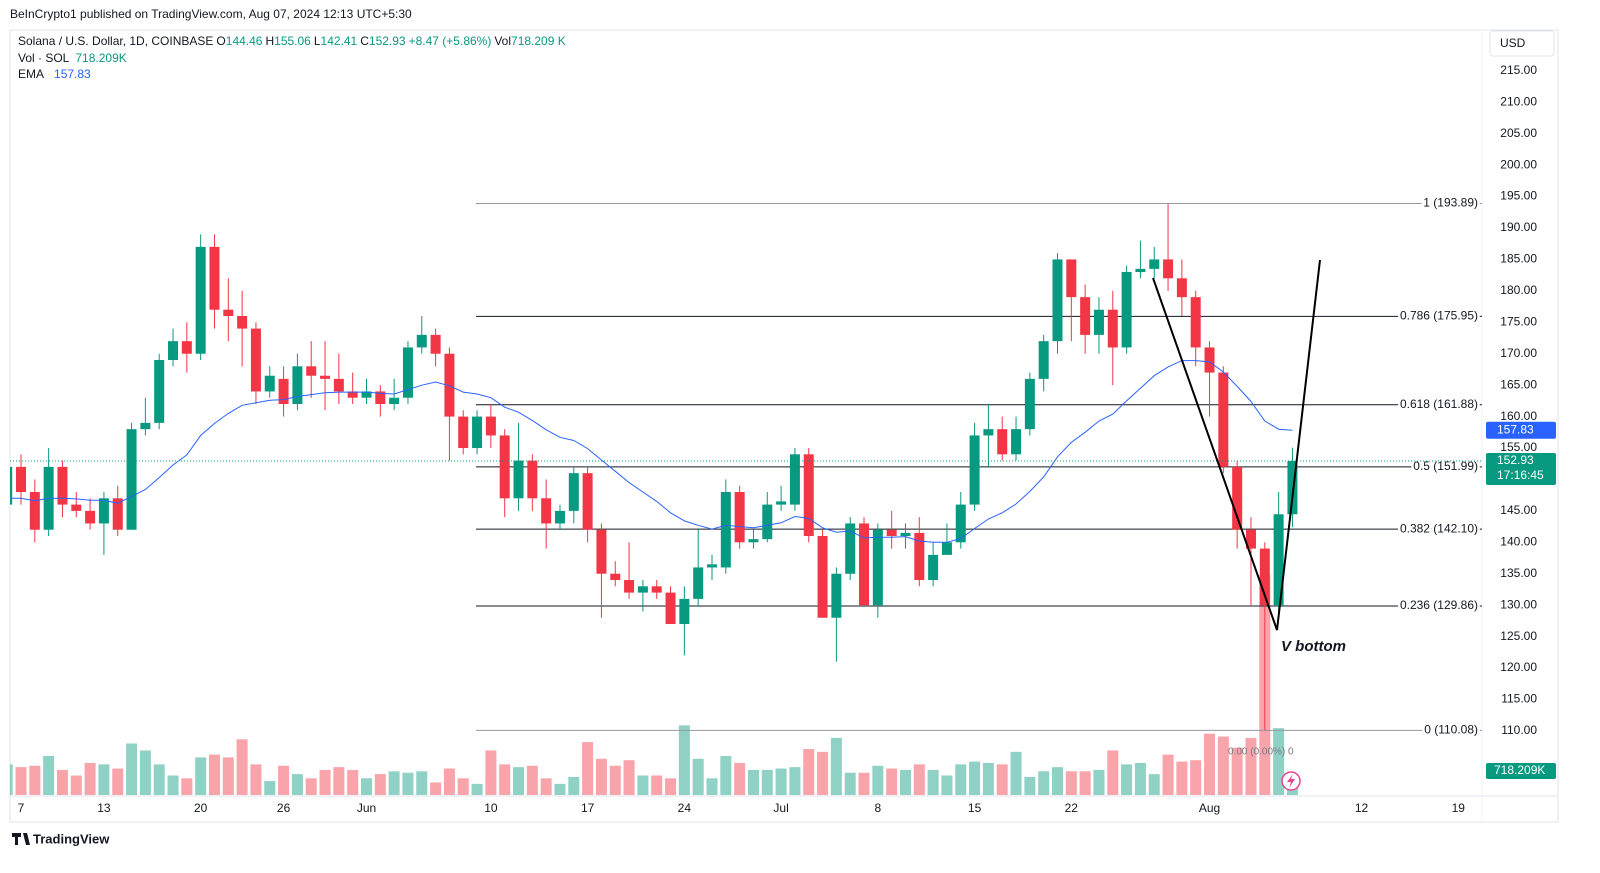  I want to click on y-tick-label: 175.00, so click(1518, 321).